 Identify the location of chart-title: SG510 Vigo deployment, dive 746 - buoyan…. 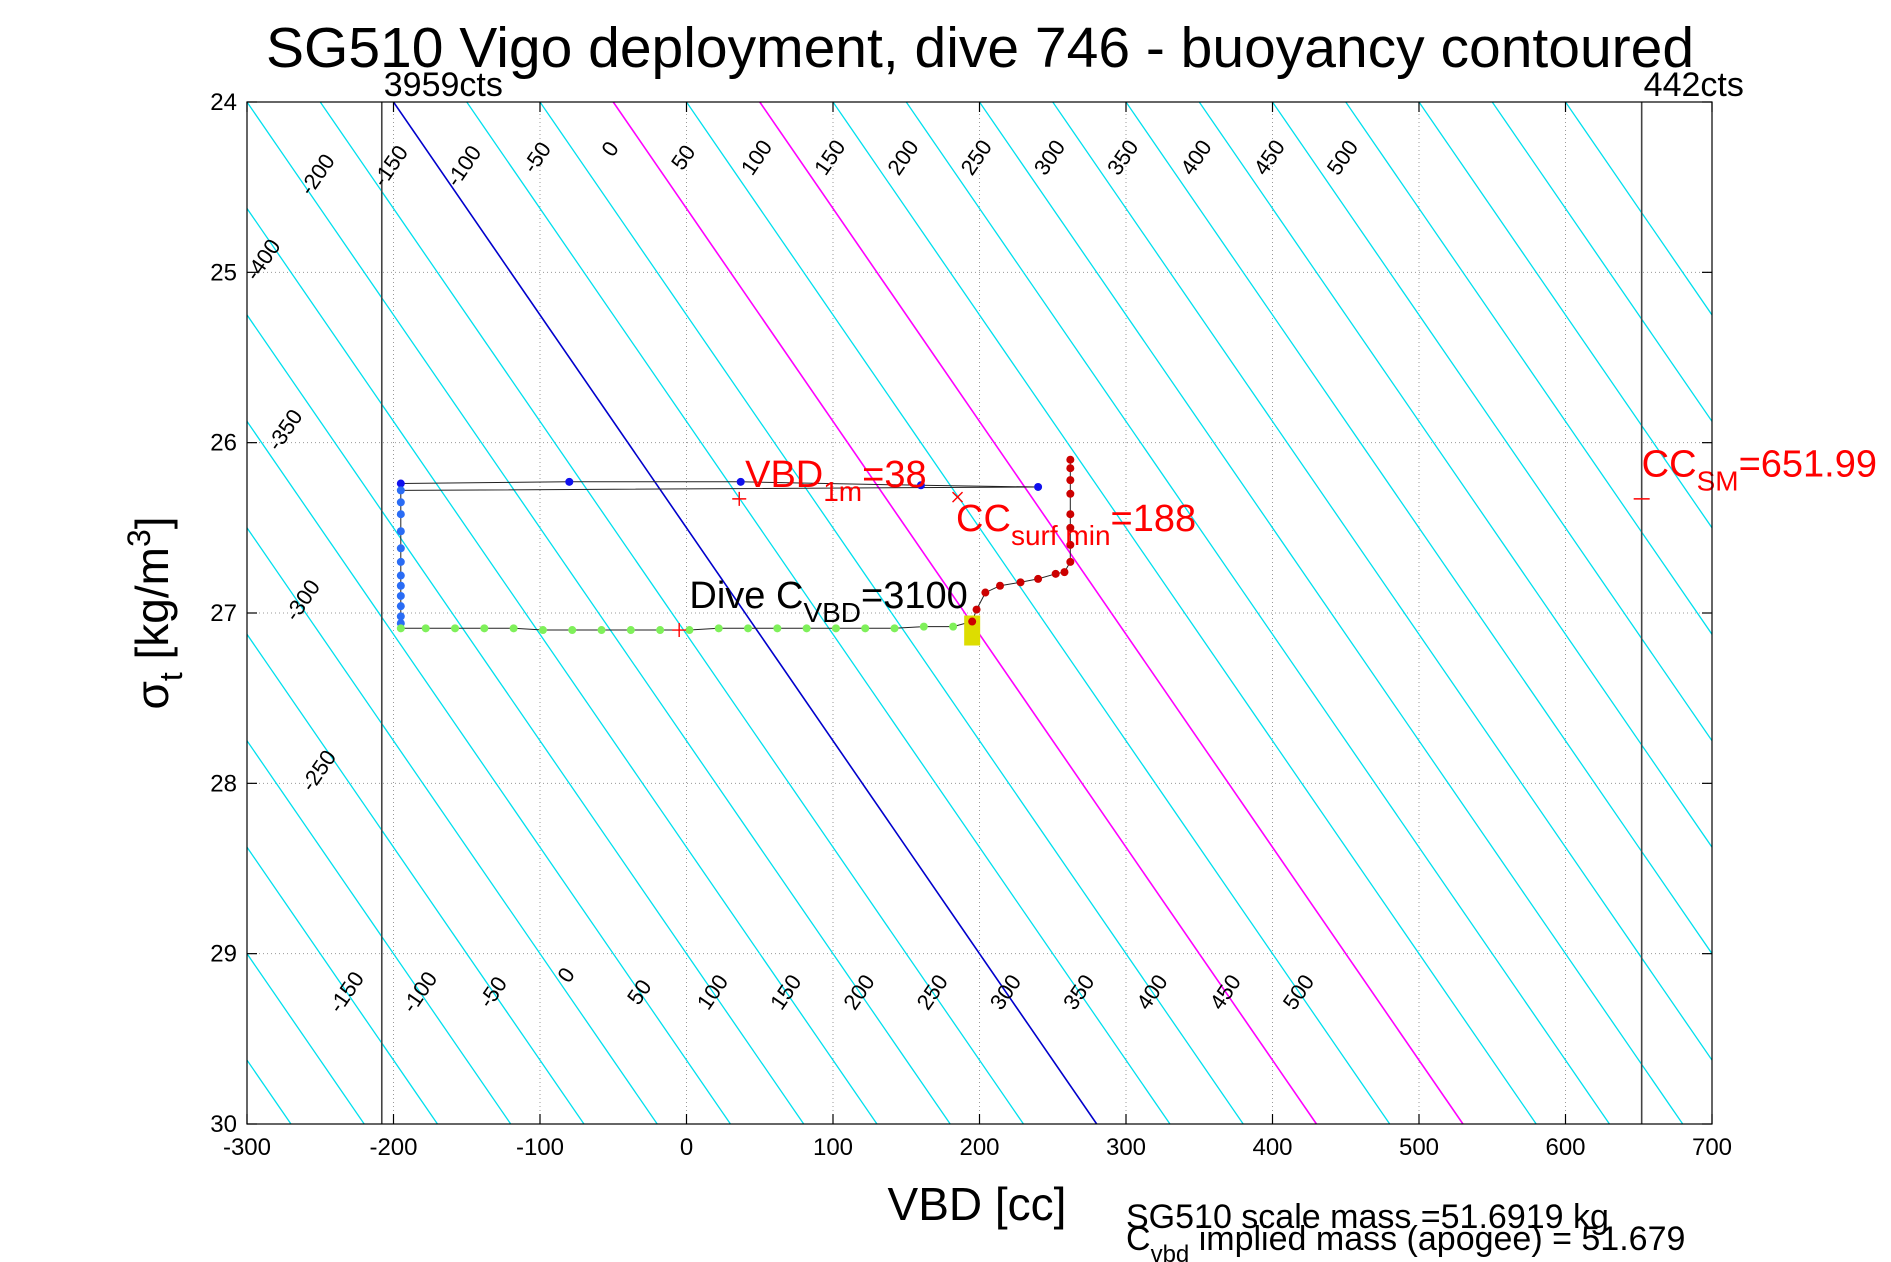
(980, 48).